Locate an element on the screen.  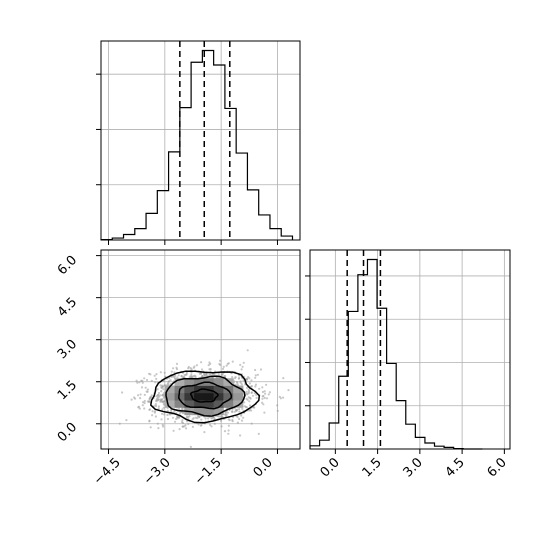
y-tick-label: 3.0 is located at coordinates (67, 349).